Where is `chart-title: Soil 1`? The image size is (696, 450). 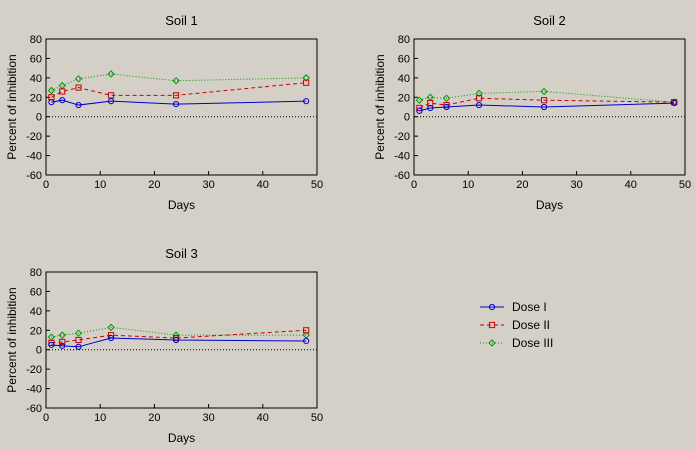 chart-title: Soil 1 is located at coordinates (181, 20).